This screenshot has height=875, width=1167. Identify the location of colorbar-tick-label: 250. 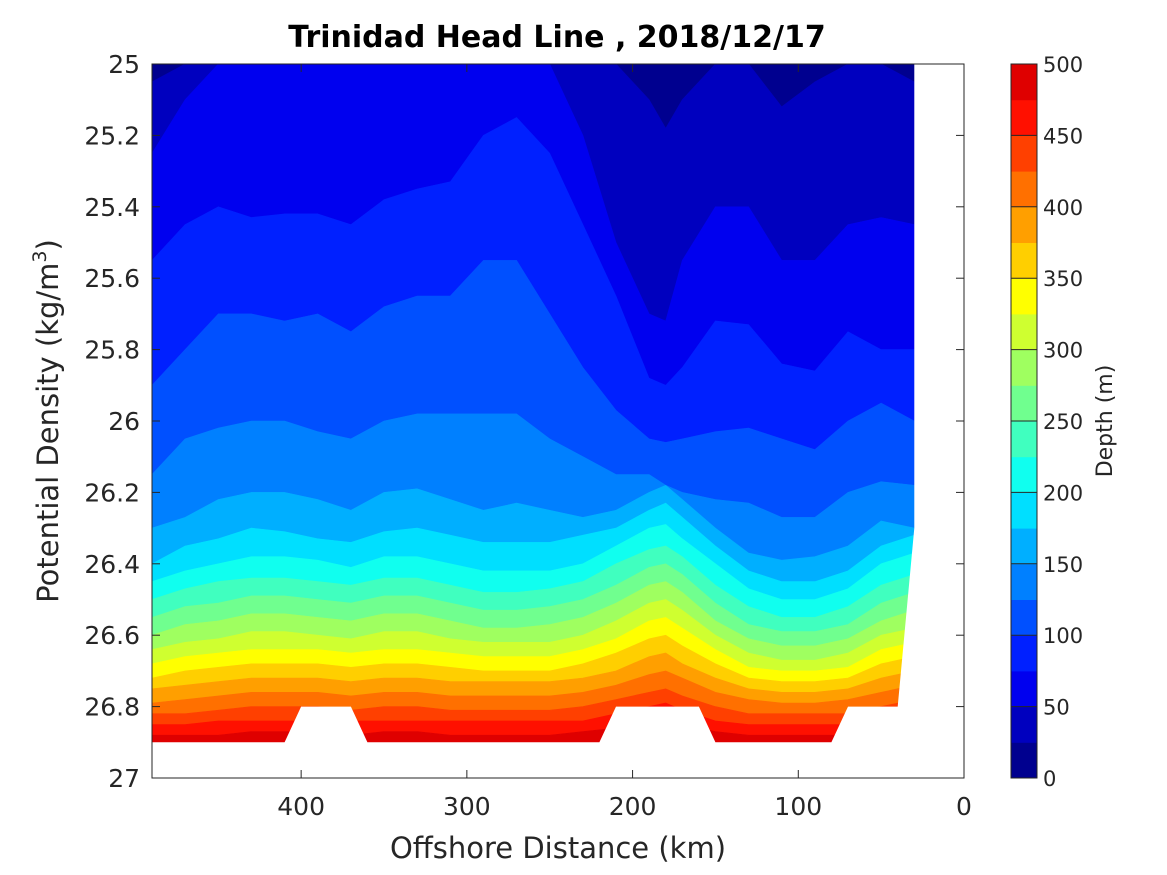
(1063, 422).